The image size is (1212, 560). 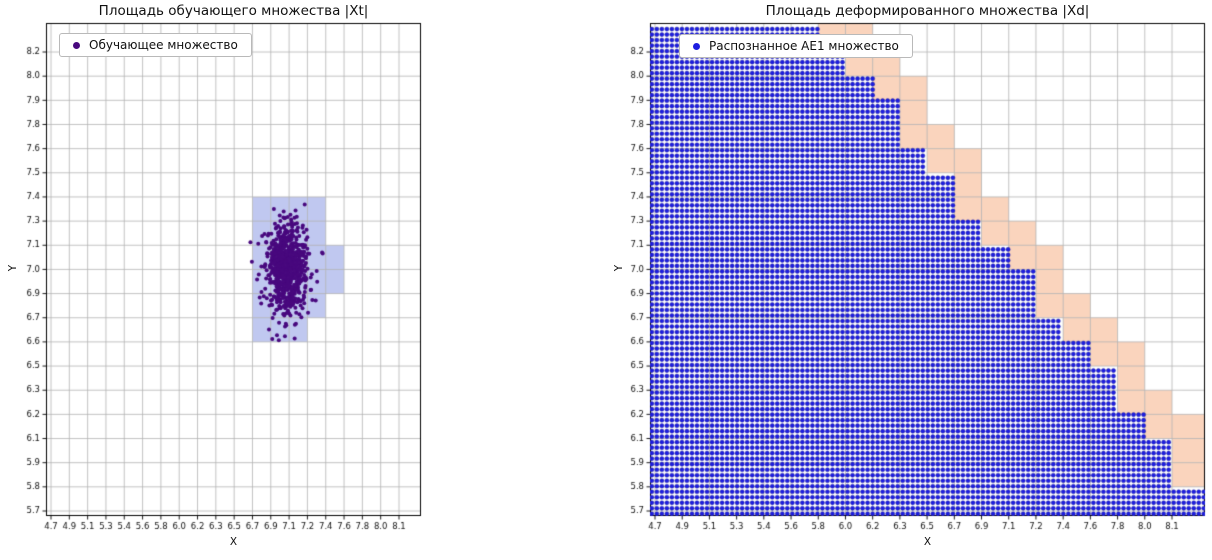 What do you see at coordinates (163, 45) in the screenshot?
I see `legend-label: Обучающее множество` at bounding box center [163, 45].